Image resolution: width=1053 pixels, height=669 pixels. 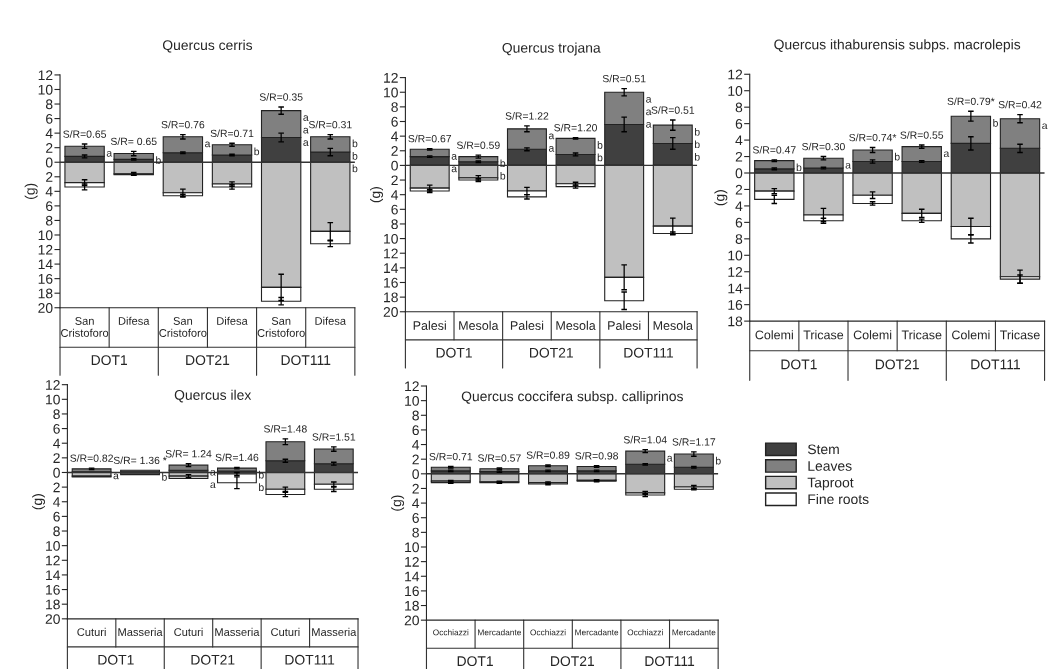 I want to click on chart-title: Quercus ilex, so click(x=213, y=396).